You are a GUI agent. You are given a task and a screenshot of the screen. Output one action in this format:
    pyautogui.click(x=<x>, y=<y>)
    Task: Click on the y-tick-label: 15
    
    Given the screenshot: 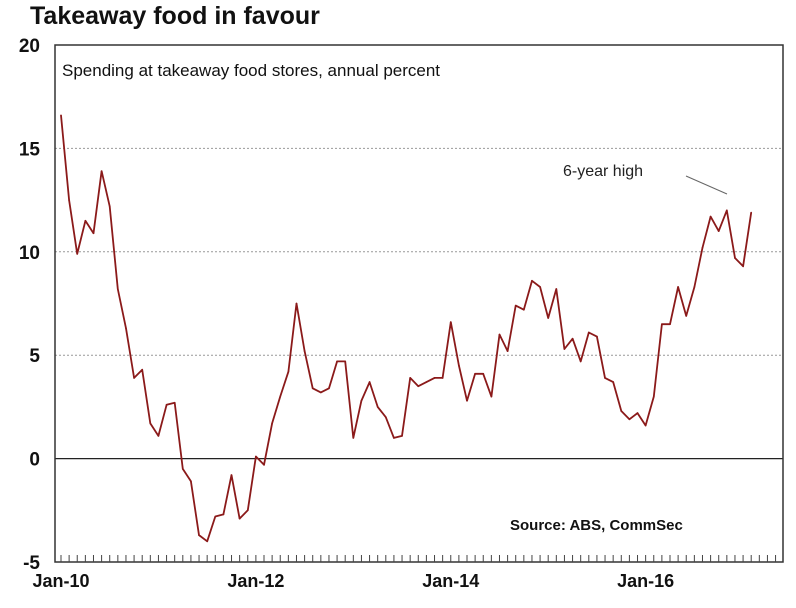 What is the action you would take?
    pyautogui.click(x=30, y=149)
    